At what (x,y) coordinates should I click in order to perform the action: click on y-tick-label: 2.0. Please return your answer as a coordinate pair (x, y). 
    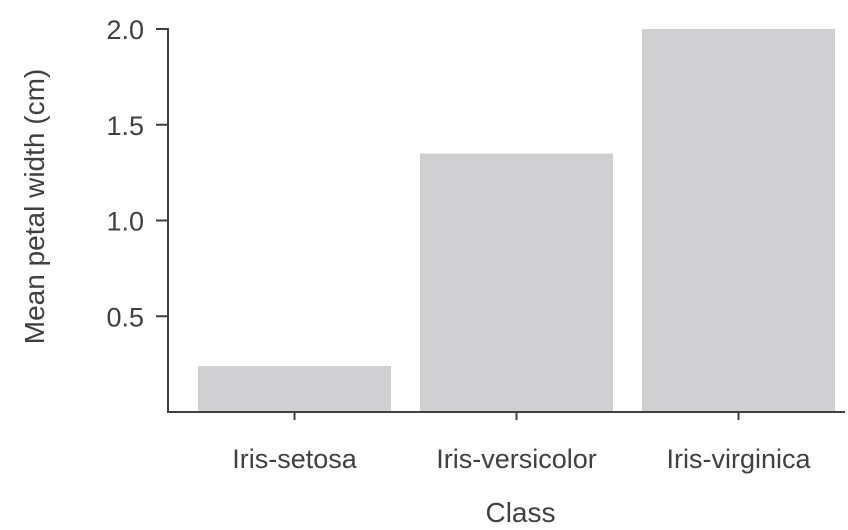
    Looking at the image, I should click on (125, 30).